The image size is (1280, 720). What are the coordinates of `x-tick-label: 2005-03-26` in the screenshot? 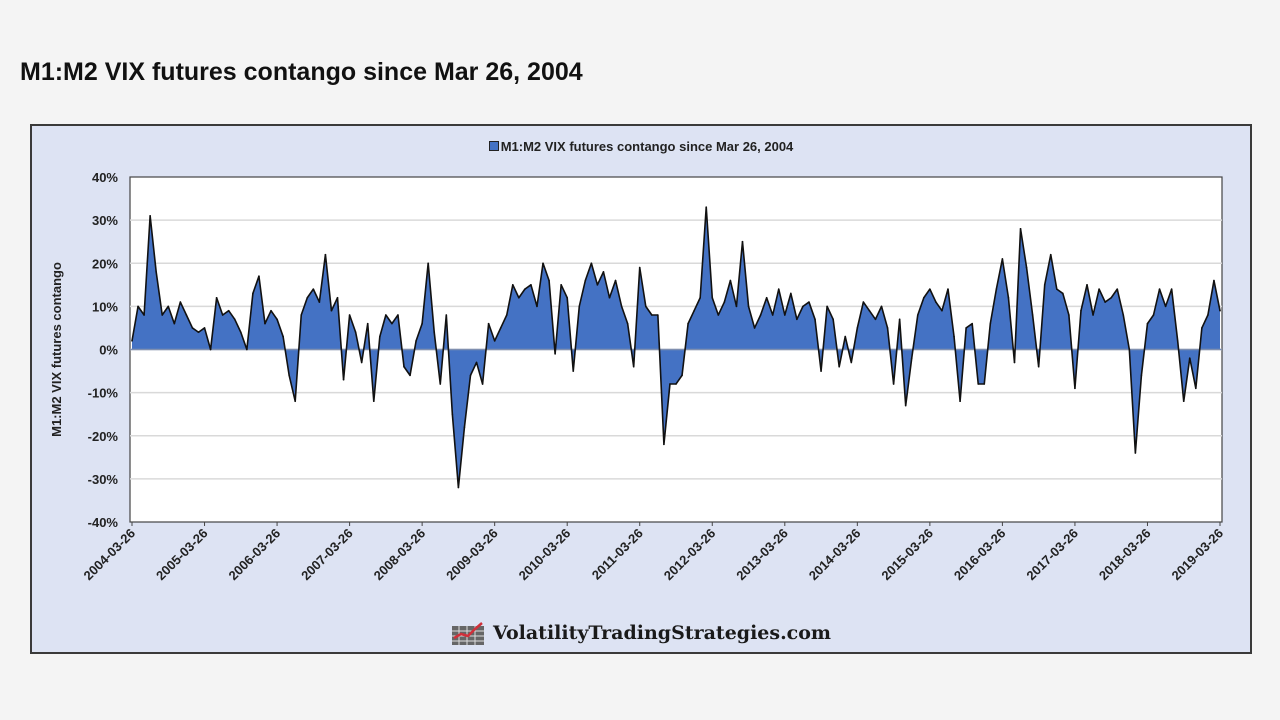 It's located at (182, 555).